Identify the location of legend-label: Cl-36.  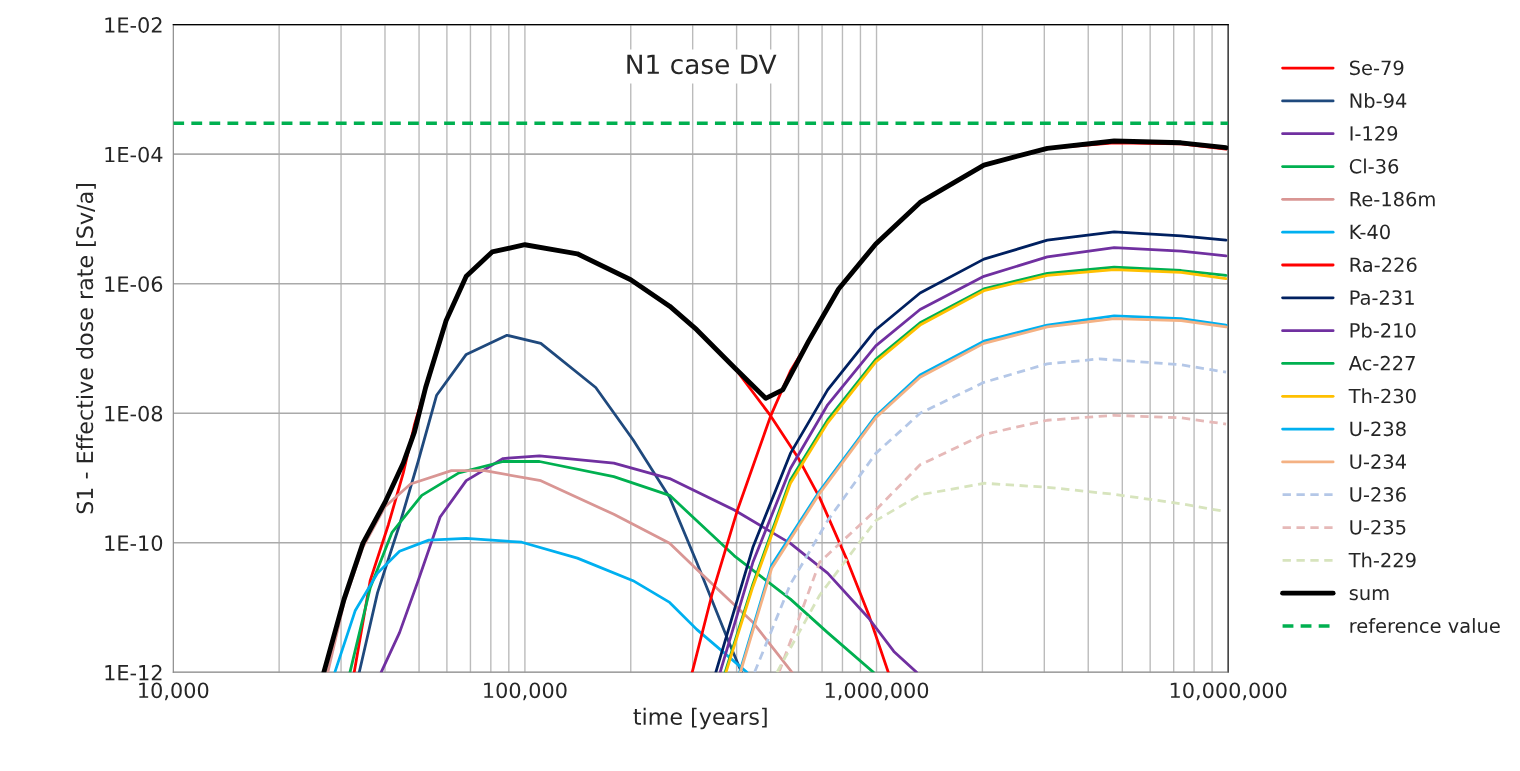
(1374, 166).